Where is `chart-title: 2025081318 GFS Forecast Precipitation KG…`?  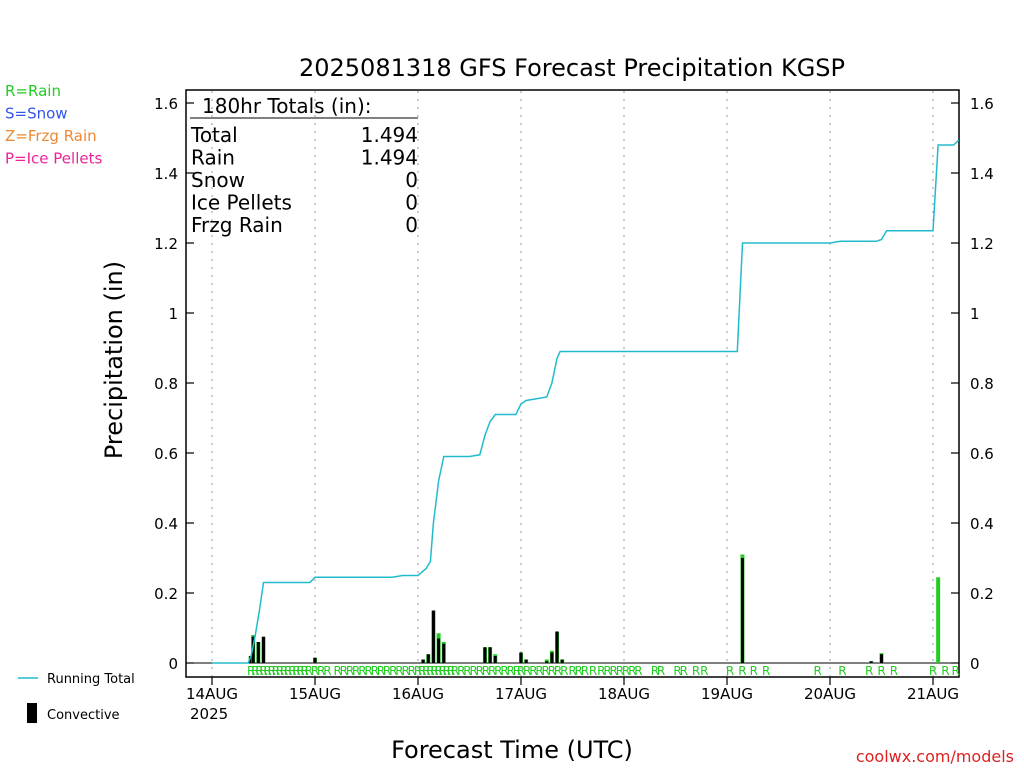
chart-title: 2025081318 GFS Forecast Precipitation KG… is located at coordinates (572, 68).